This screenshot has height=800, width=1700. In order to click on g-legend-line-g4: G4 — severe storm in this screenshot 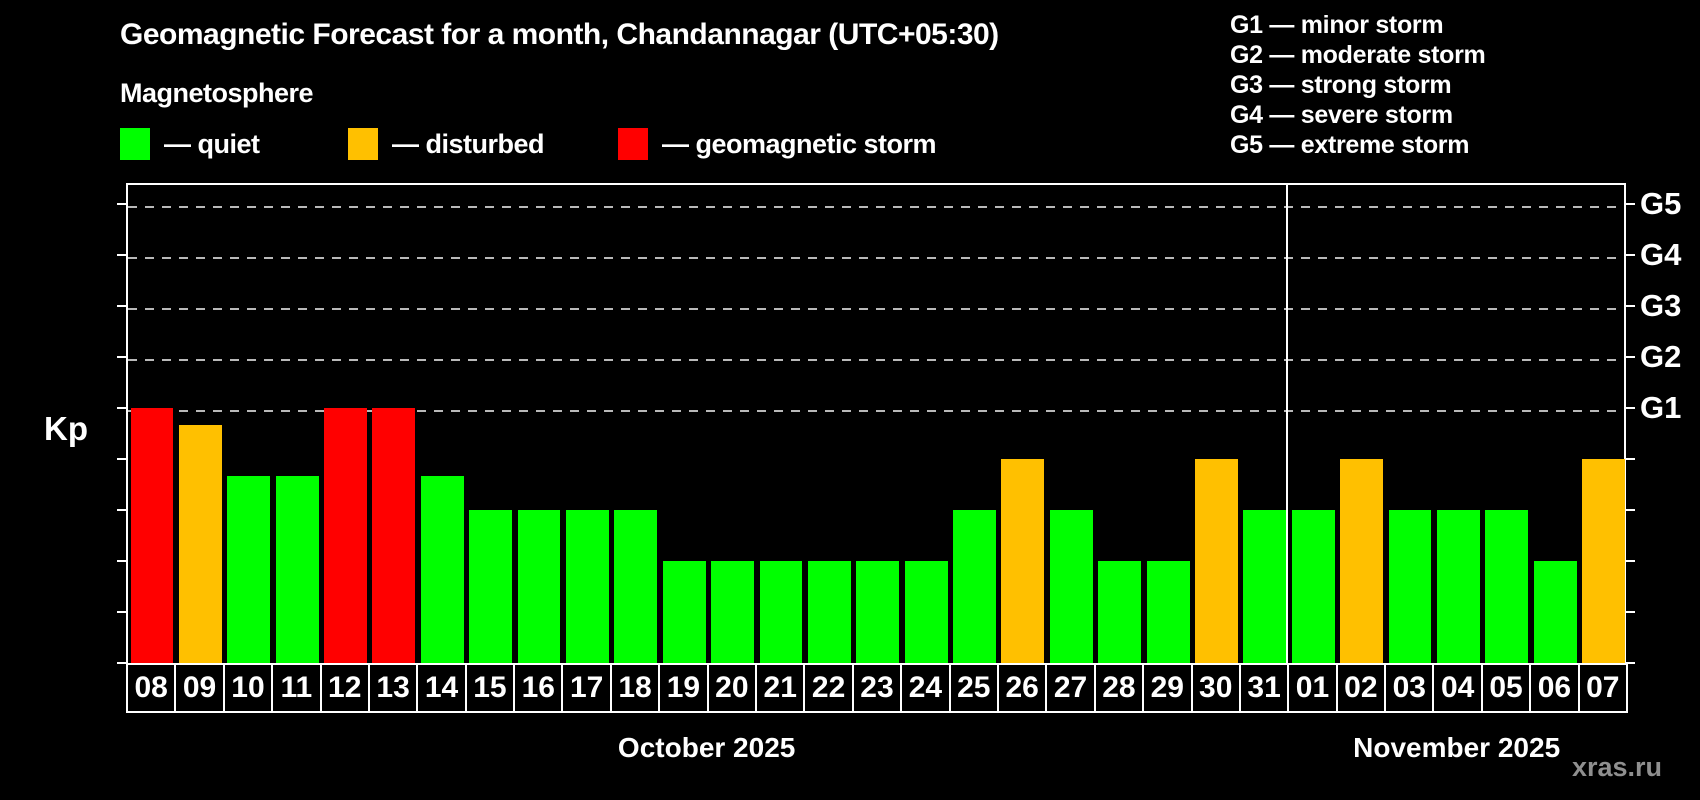, I will do `click(1341, 115)`.